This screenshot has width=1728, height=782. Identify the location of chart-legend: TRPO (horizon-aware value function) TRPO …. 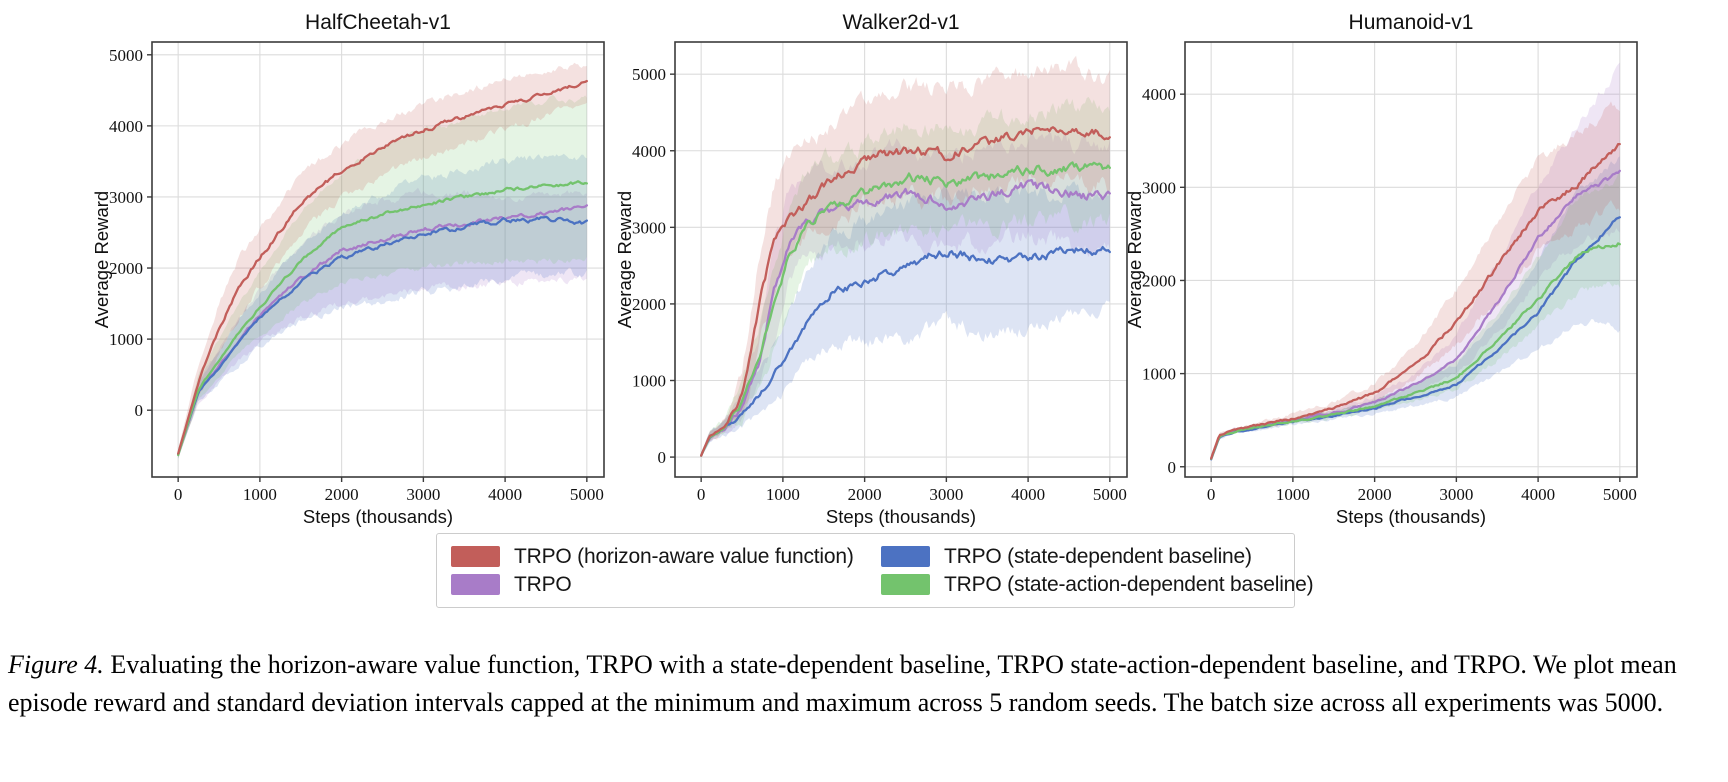
(875, 570).